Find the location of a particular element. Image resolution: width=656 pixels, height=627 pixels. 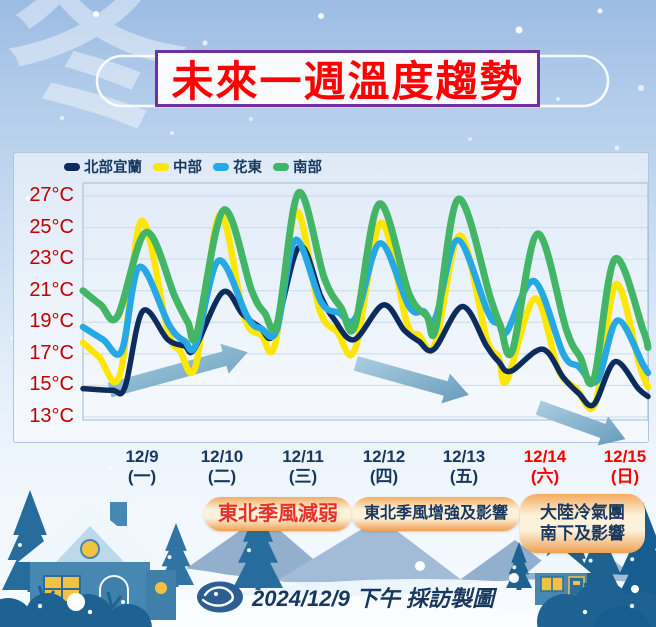

credit-row: 2024/12/9 下午 採訪製圖 is located at coordinates (345, 597).